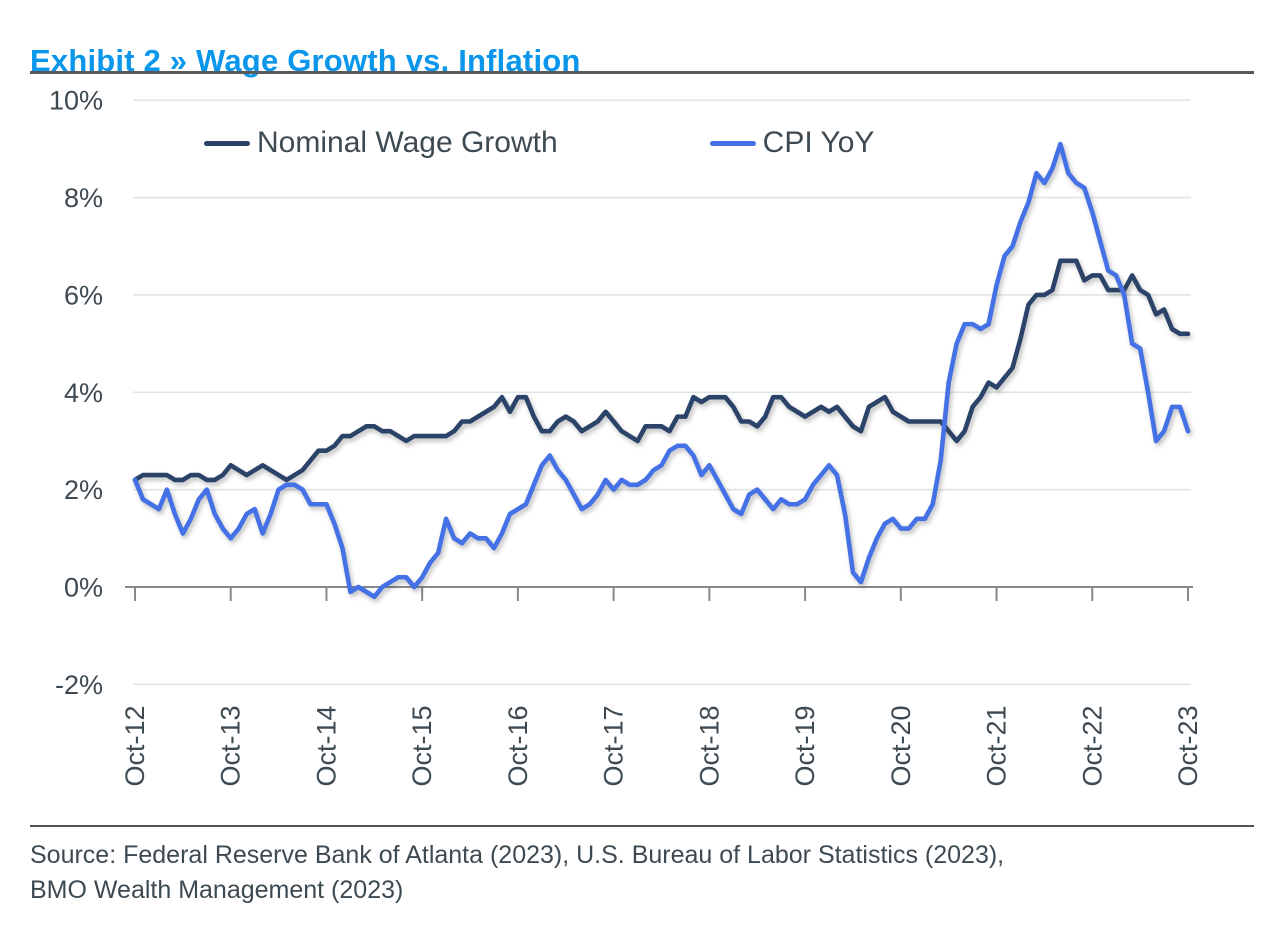 This screenshot has height=942, width=1285. Describe the element at coordinates (997, 745) in the screenshot. I see `x-tick-label: Oct-21` at that location.